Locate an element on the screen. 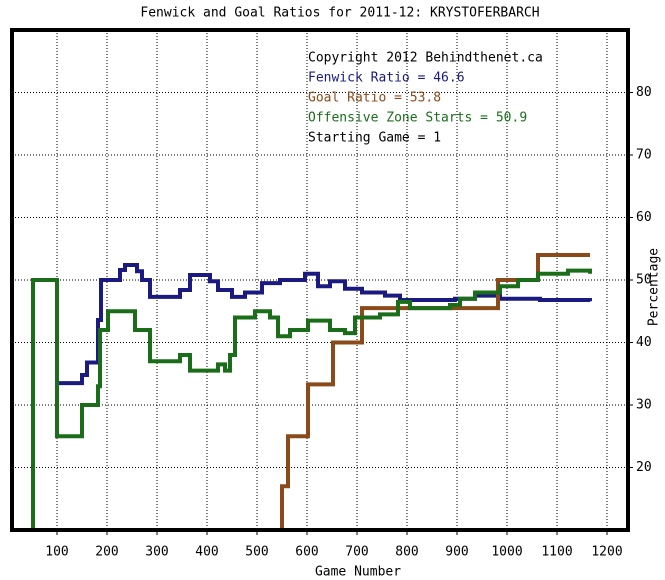  x-tick-label: 1100 is located at coordinates (556, 552).